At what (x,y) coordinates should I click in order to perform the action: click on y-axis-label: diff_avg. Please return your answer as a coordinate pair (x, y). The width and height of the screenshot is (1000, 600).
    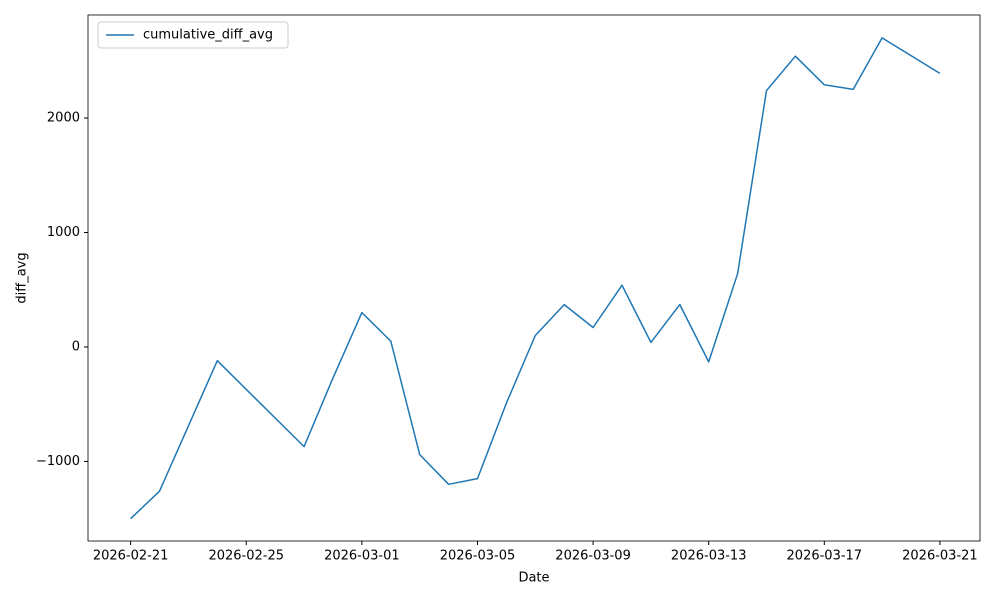
    Looking at the image, I should click on (22, 277).